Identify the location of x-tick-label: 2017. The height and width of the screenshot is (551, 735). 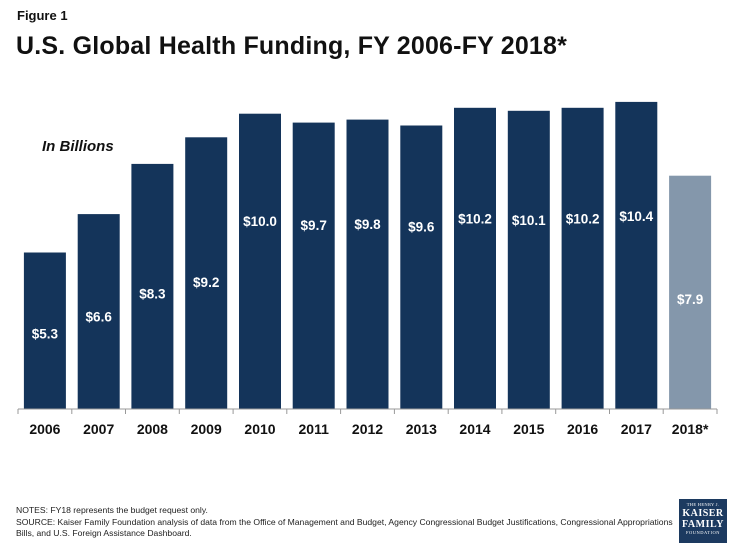
(636, 429).